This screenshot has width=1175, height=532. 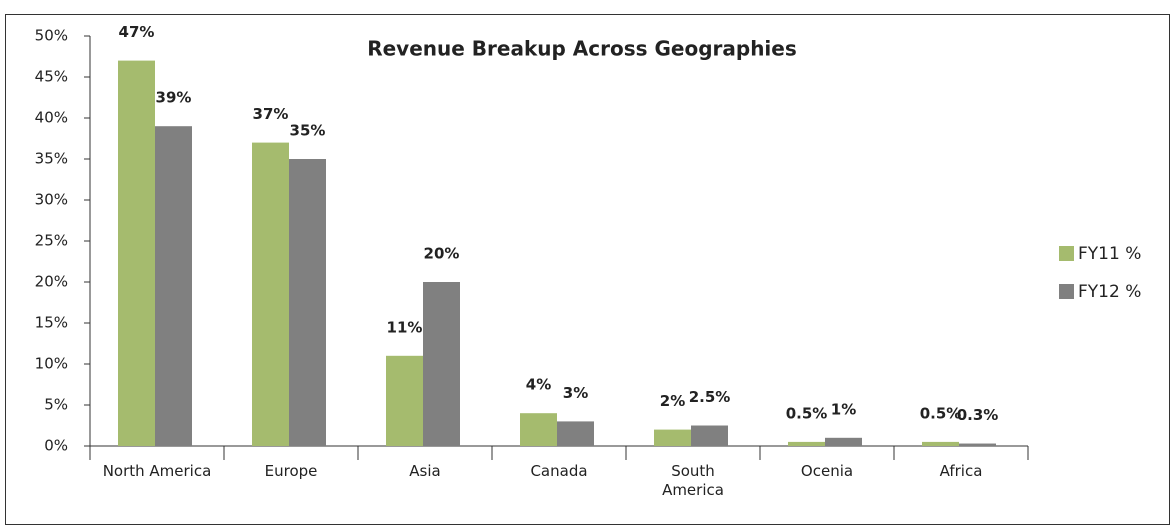 I want to click on y-tick-label: 40%, so click(x=51, y=118).